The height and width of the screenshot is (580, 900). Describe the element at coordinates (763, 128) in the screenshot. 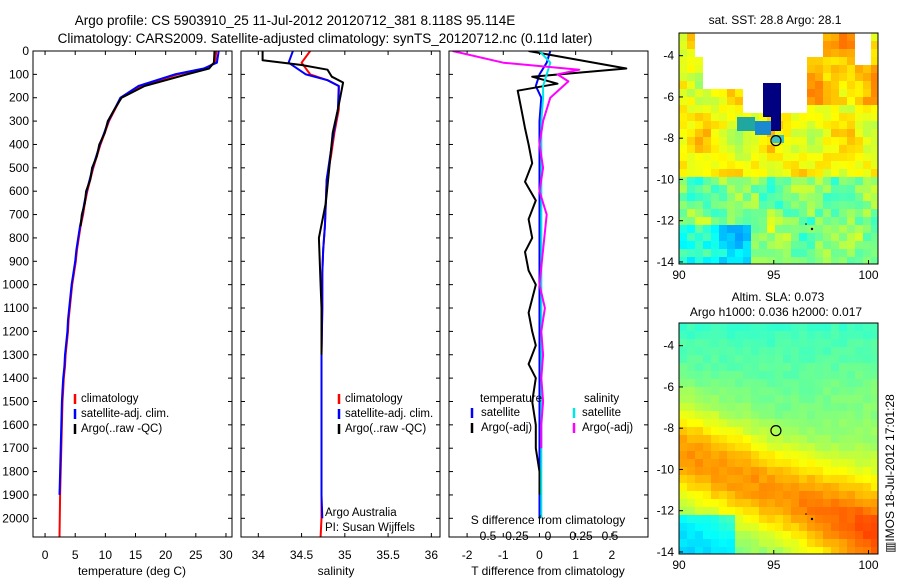

I see `sst-map-cool-patch` at that location.